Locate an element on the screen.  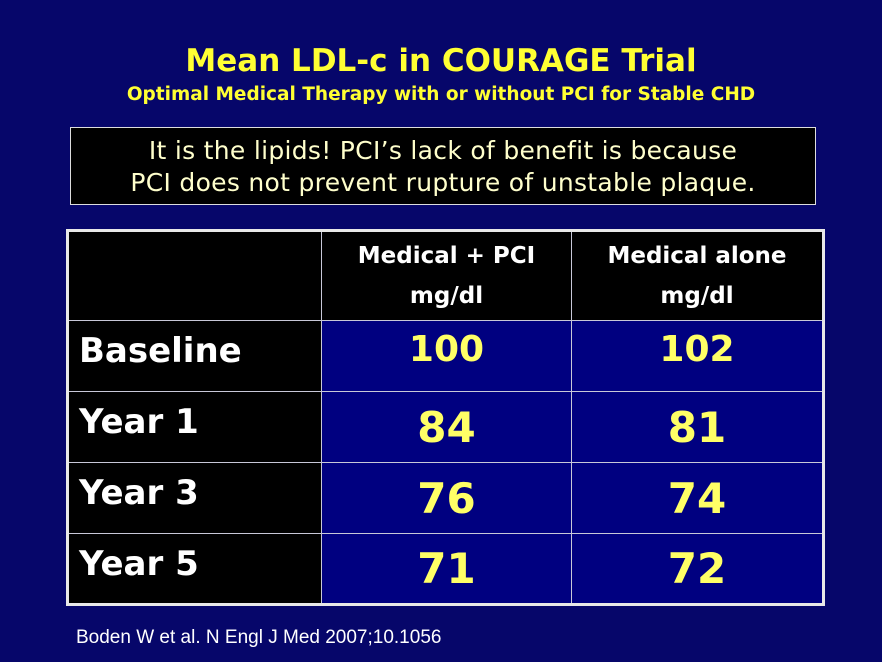
header-label: Medical alone is located at coordinates (697, 256).